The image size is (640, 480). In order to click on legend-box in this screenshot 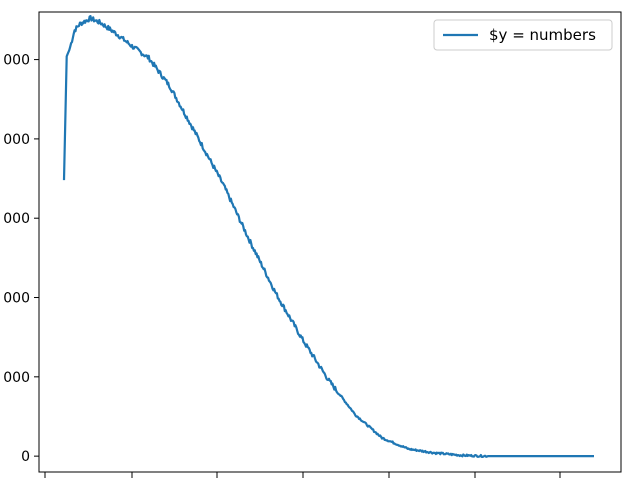, I will do `click(523, 35)`.